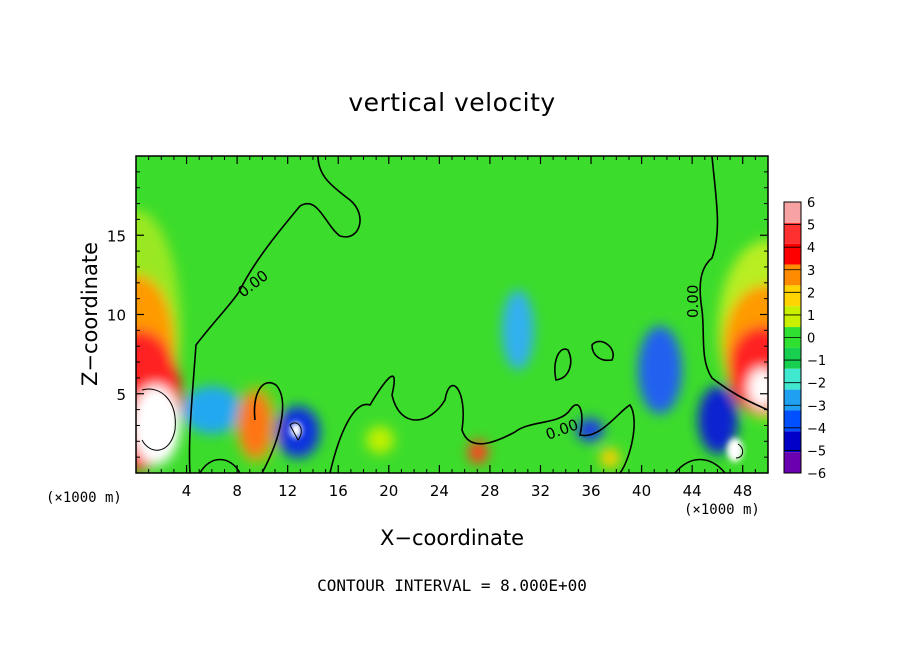  What do you see at coordinates (540, 491) in the screenshot?
I see `x-tick-label: 32` at bounding box center [540, 491].